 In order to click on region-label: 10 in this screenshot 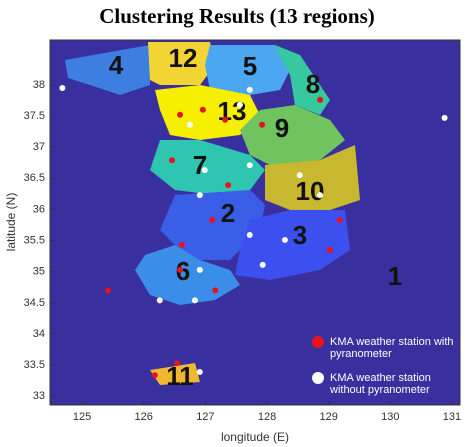, I will do `click(310, 191)`.